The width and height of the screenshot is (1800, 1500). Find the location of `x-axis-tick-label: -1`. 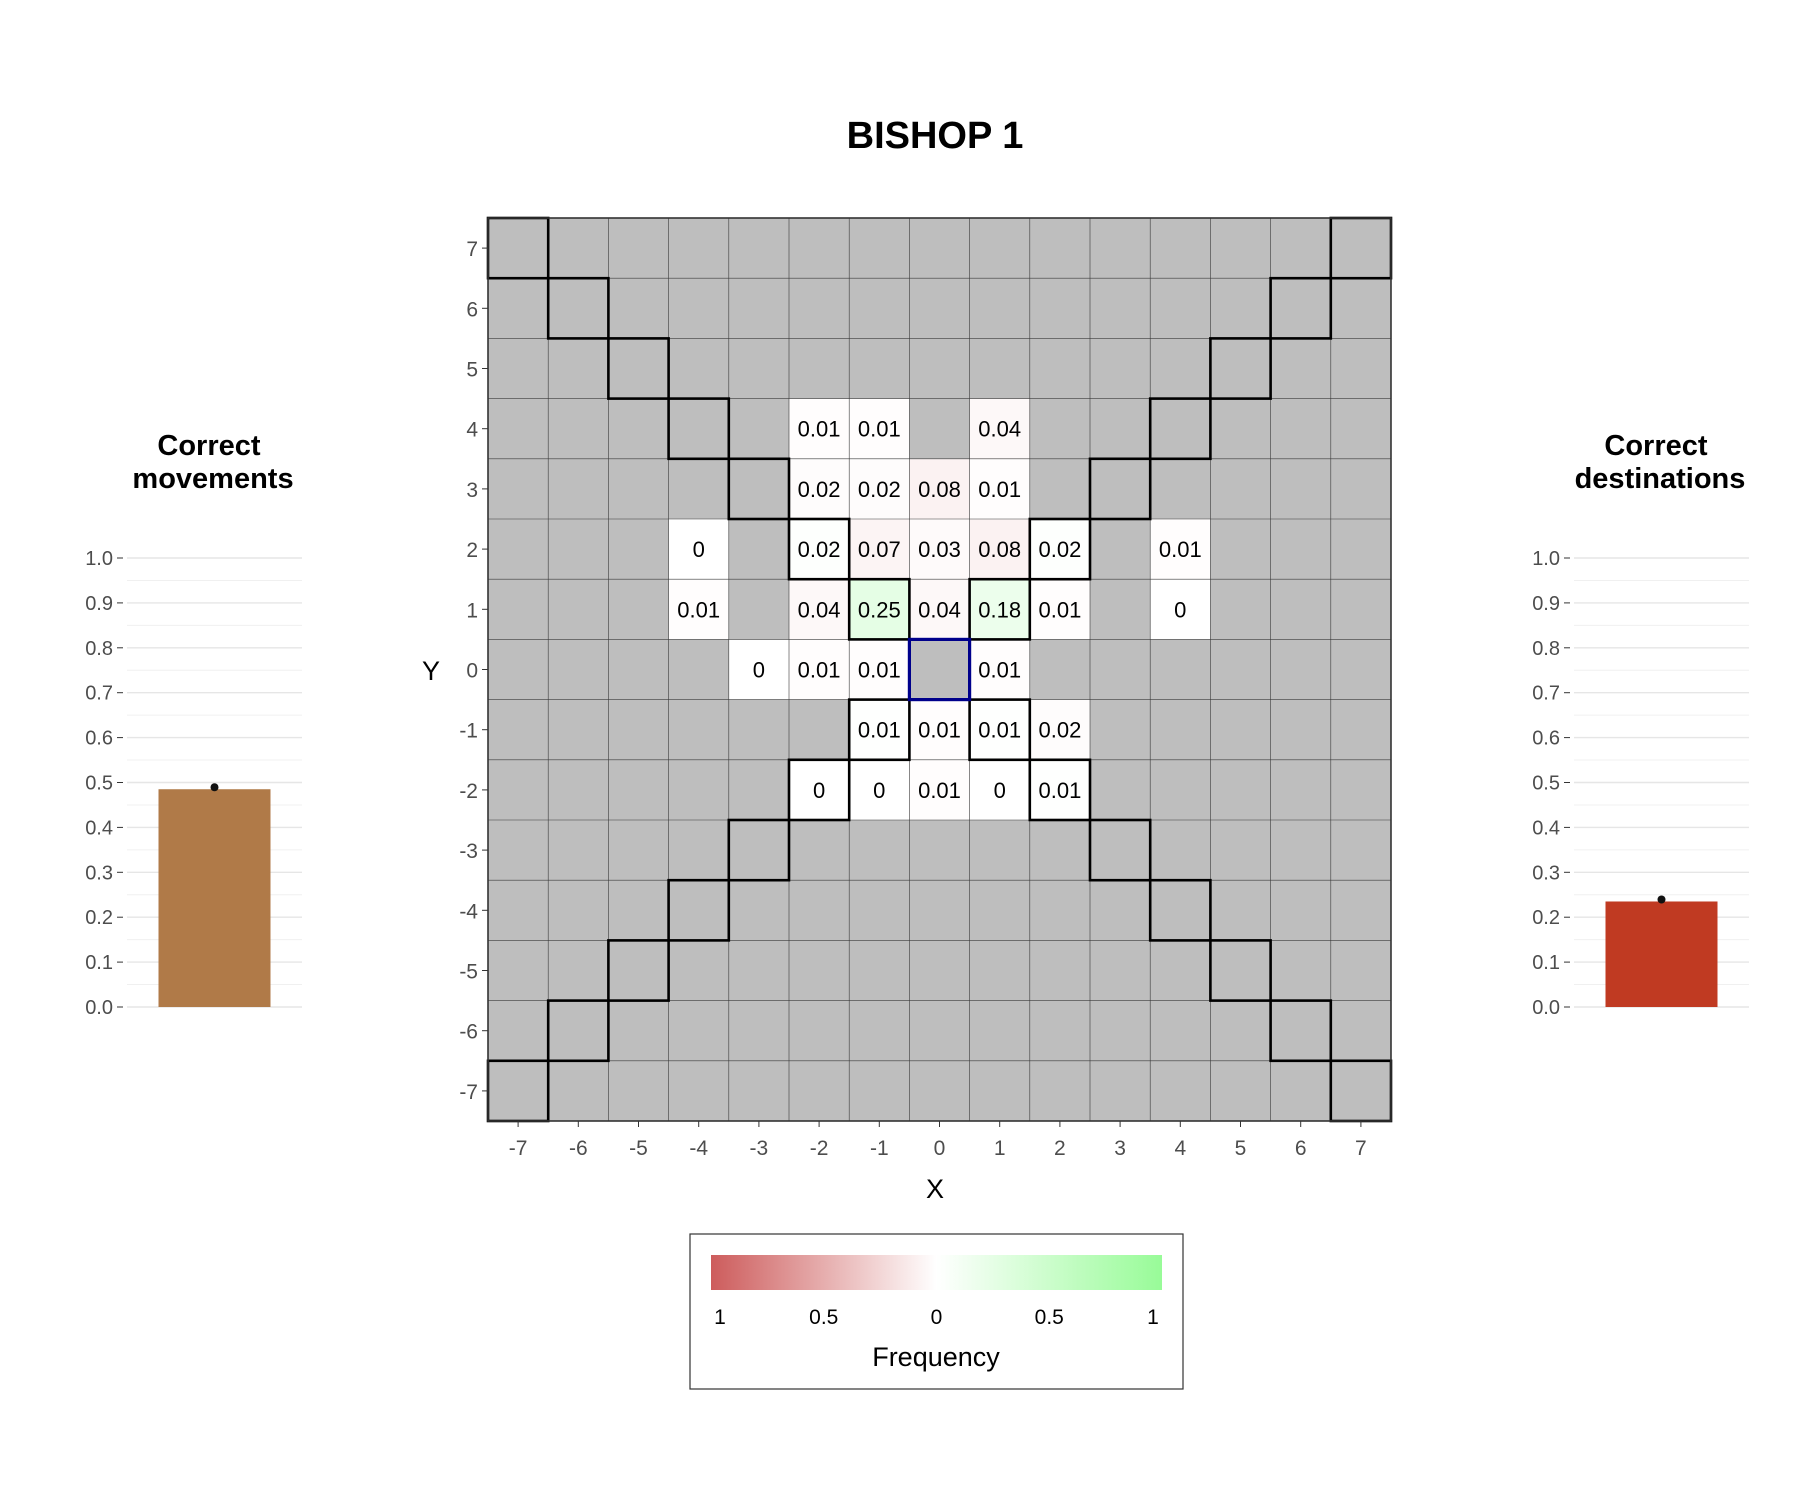

x-axis-tick-label: -1 is located at coordinates (879, 1148).